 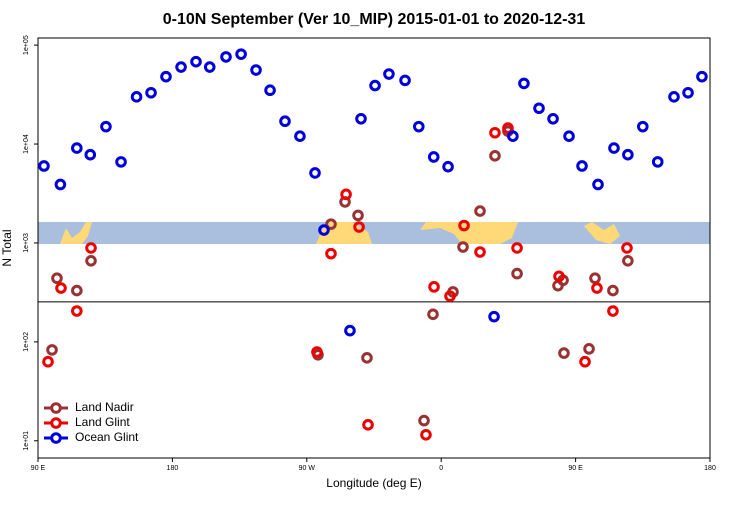 What do you see at coordinates (441, 468) in the screenshot?
I see `x-tick-label: 0` at bounding box center [441, 468].